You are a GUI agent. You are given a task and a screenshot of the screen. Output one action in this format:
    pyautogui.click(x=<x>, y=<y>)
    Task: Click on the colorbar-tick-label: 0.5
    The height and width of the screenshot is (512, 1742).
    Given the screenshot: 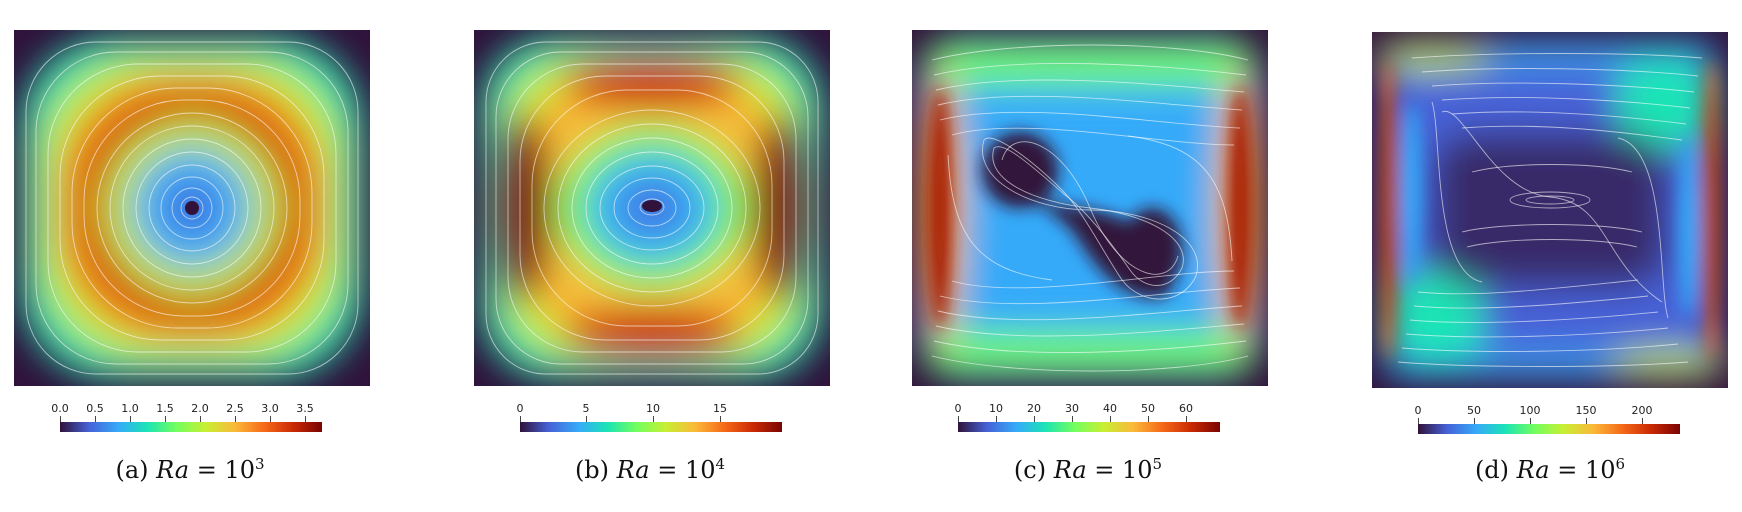 What is the action you would take?
    pyautogui.click(x=95, y=408)
    